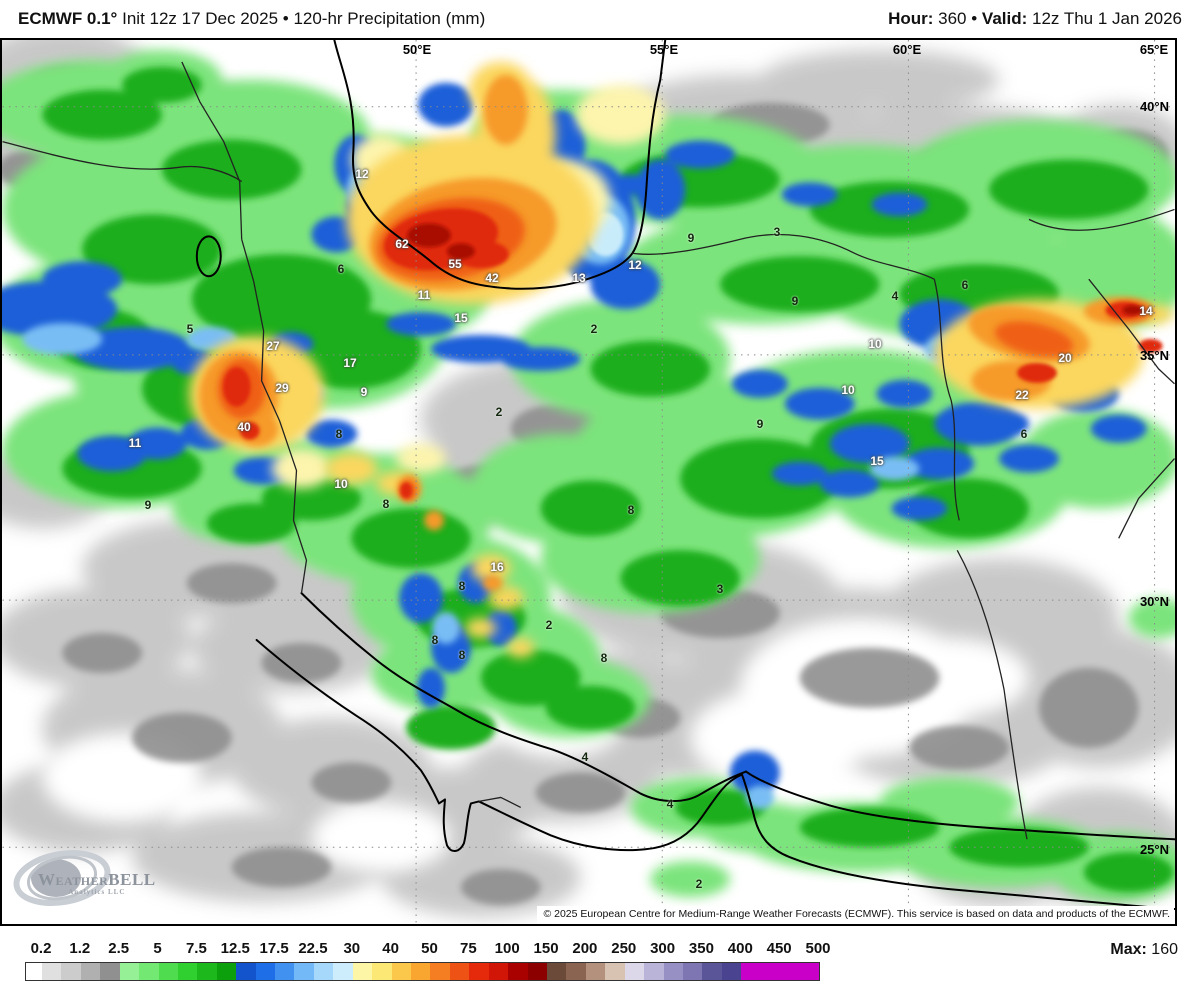  I want to click on grid-label-longitude: 55°E, so click(664, 49).